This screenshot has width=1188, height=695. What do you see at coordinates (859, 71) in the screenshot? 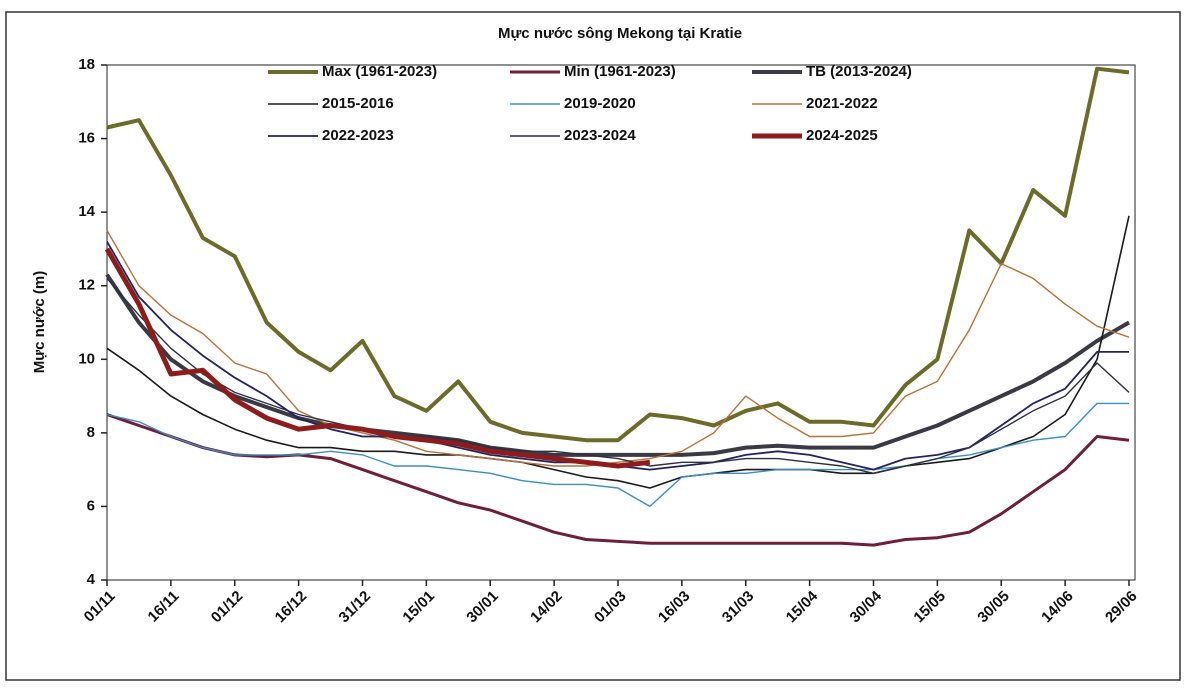
I see `legend-label: TB (2013-2024)` at bounding box center [859, 71].